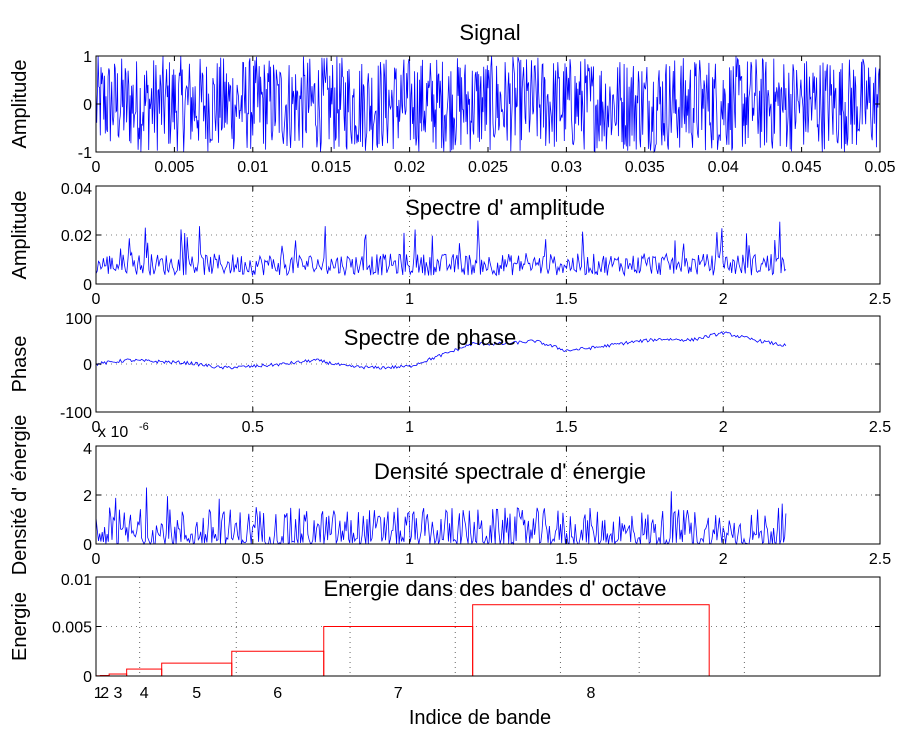 This screenshot has width=904, height=731. Describe the element at coordinates (645, 167) in the screenshot. I see `x-tick-label: 0.035` at that location.